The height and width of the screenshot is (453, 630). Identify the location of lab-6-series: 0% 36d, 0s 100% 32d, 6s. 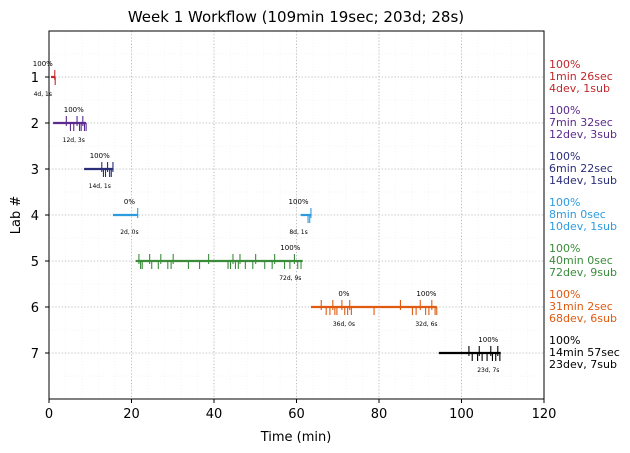
(374, 309).